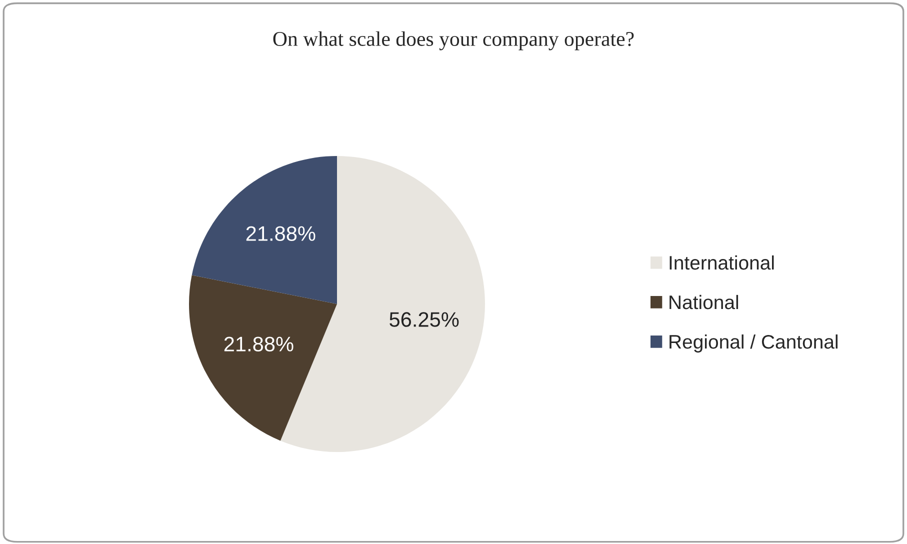 The width and height of the screenshot is (907, 544). I want to click on legend-label: Regional / Cantonal, so click(754, 343).